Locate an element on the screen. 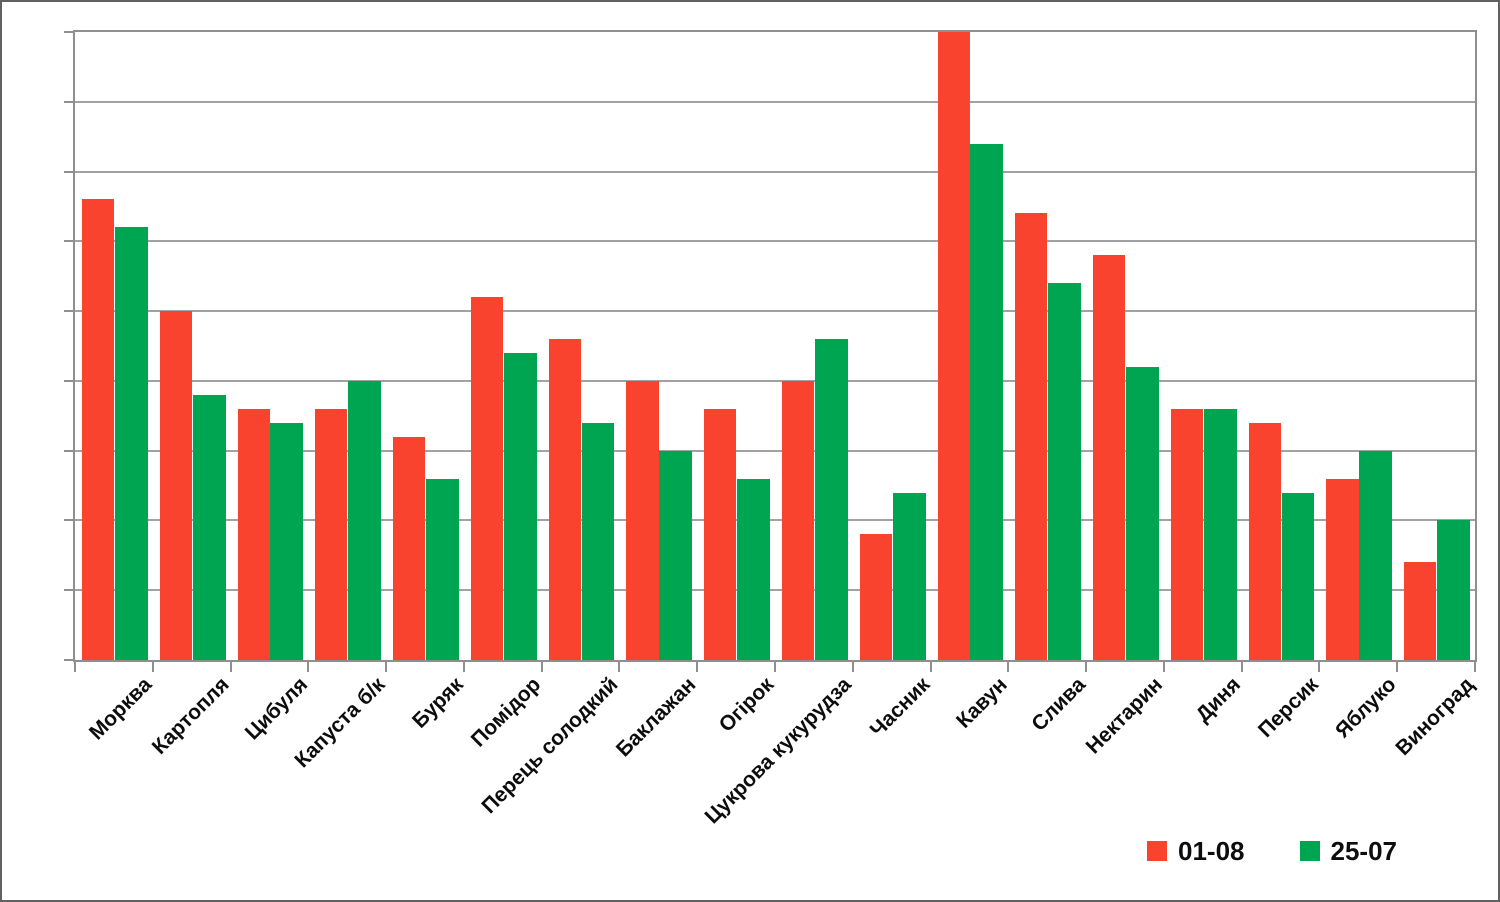 Image resolution: width=1500 pixels, height=902 pixels. legend-swatch-red is located at coordinates (1157, 851).